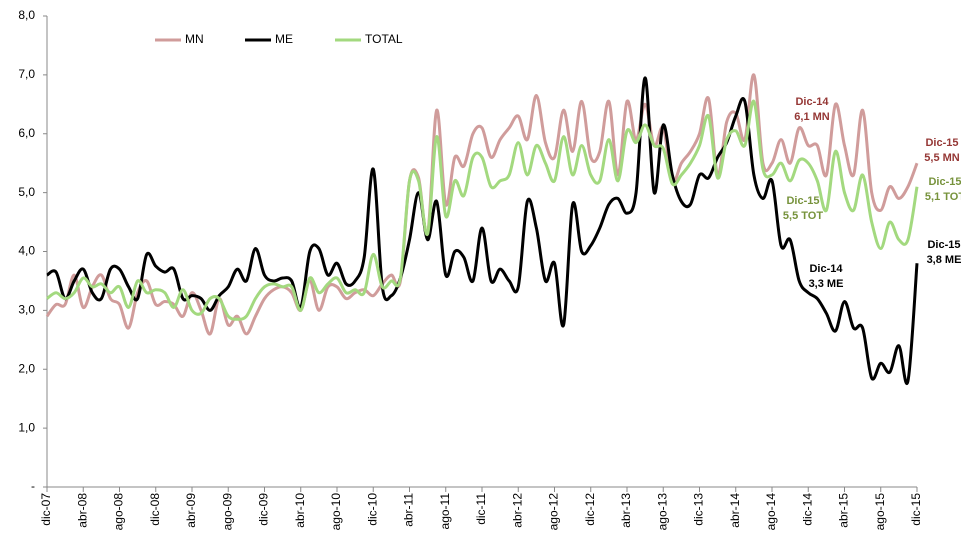 This screenshot has height=535, width=961. I want to click on y-tick-label: 8,0, so click(26, 15).